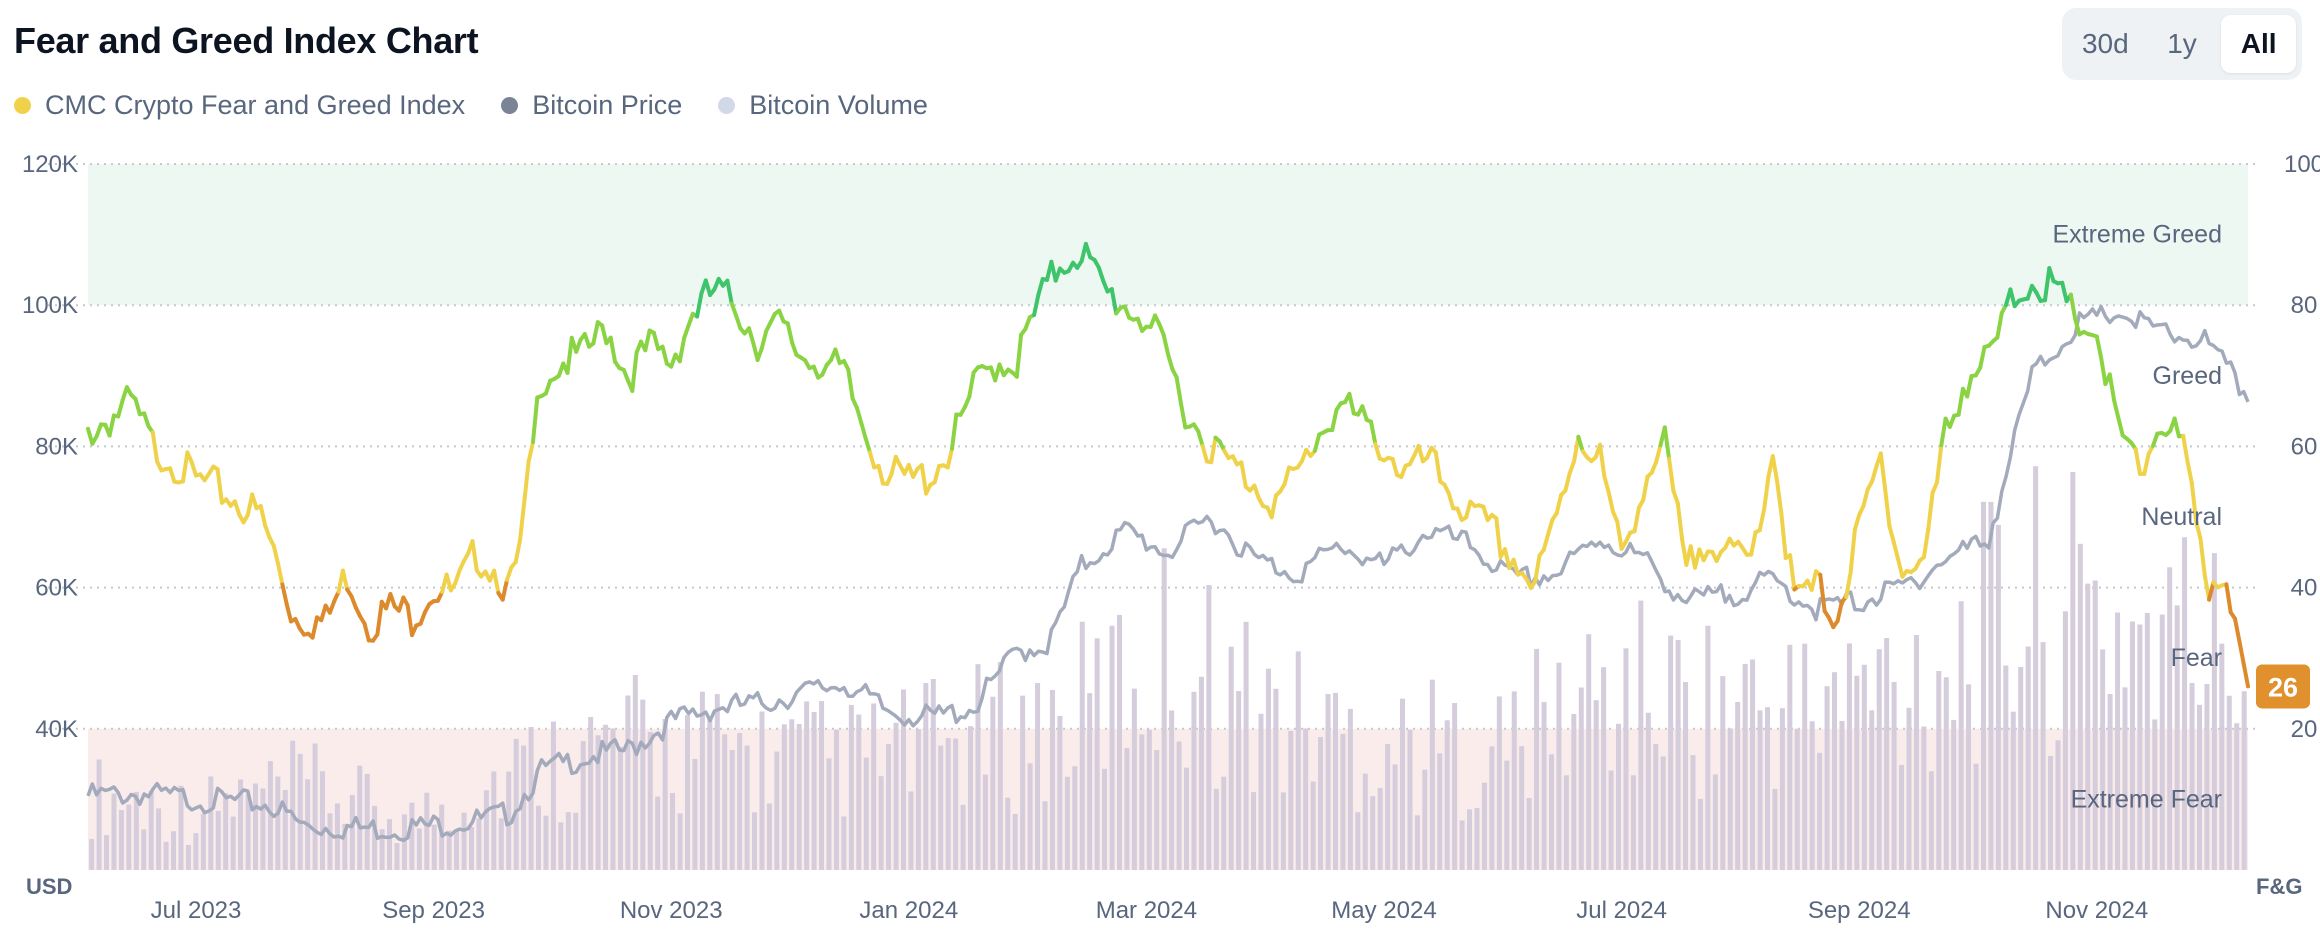 This screenshot has width=2320, height=940. Describe the element at coordinates (2182, 43) in the screenshot. I see `range-1y-button: 1y` at that location.